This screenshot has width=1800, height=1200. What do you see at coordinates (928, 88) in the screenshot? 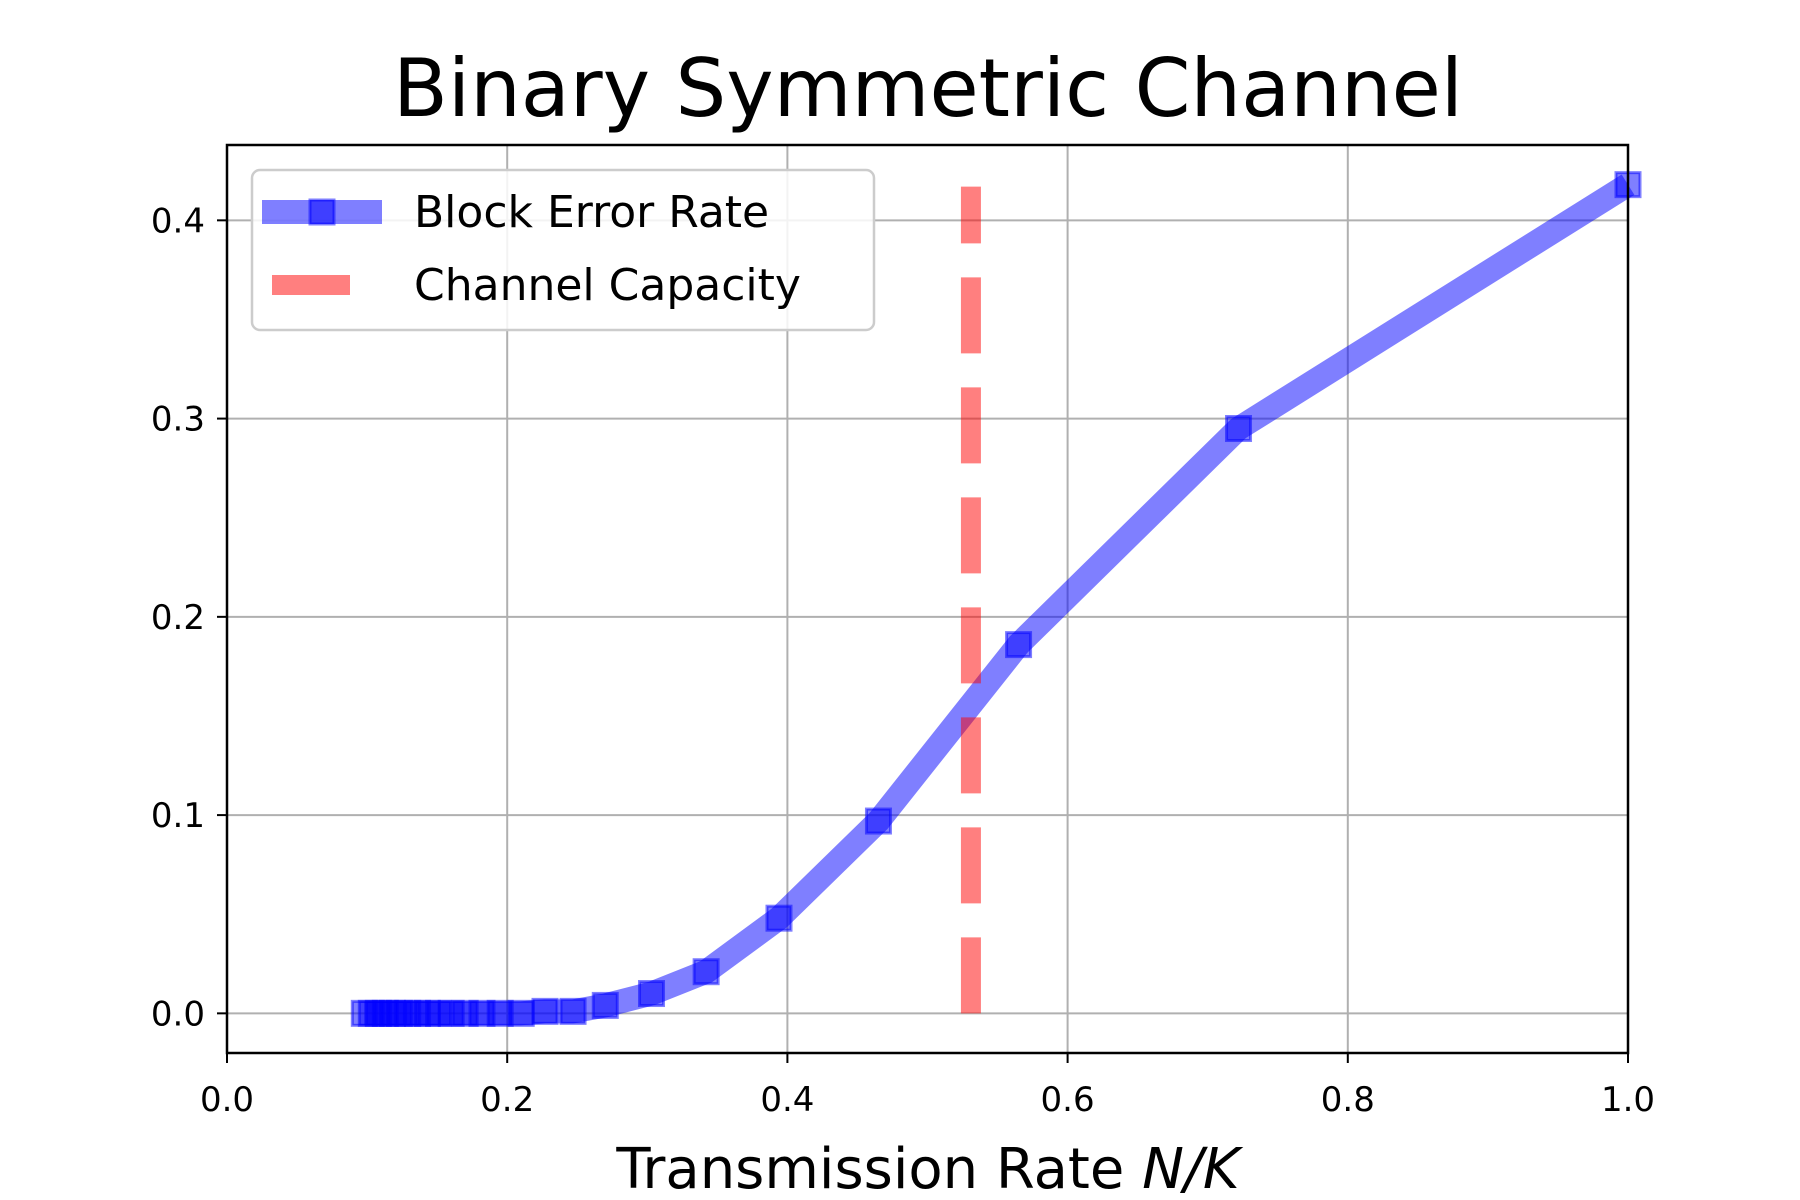
I see `chart-title: Binary Symmetric Channel` at bounding box center [928, 88].